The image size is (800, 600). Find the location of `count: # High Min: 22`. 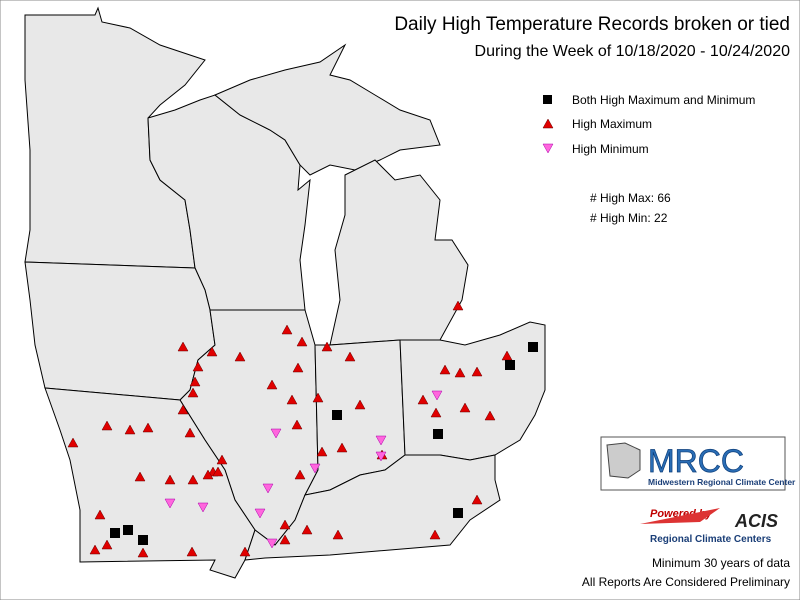

count: # High Min: 22 is located at coordinates (629, 218).